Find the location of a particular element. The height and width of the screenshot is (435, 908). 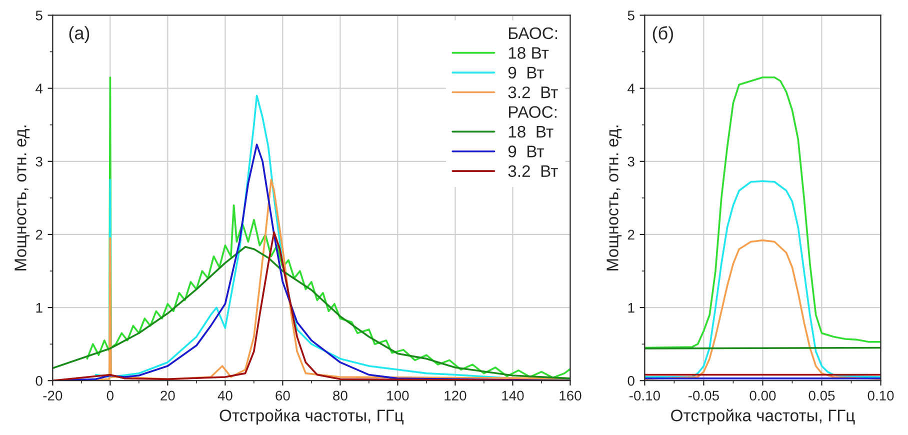

x-tick-label: 120 is located at coordinates (455, 395).